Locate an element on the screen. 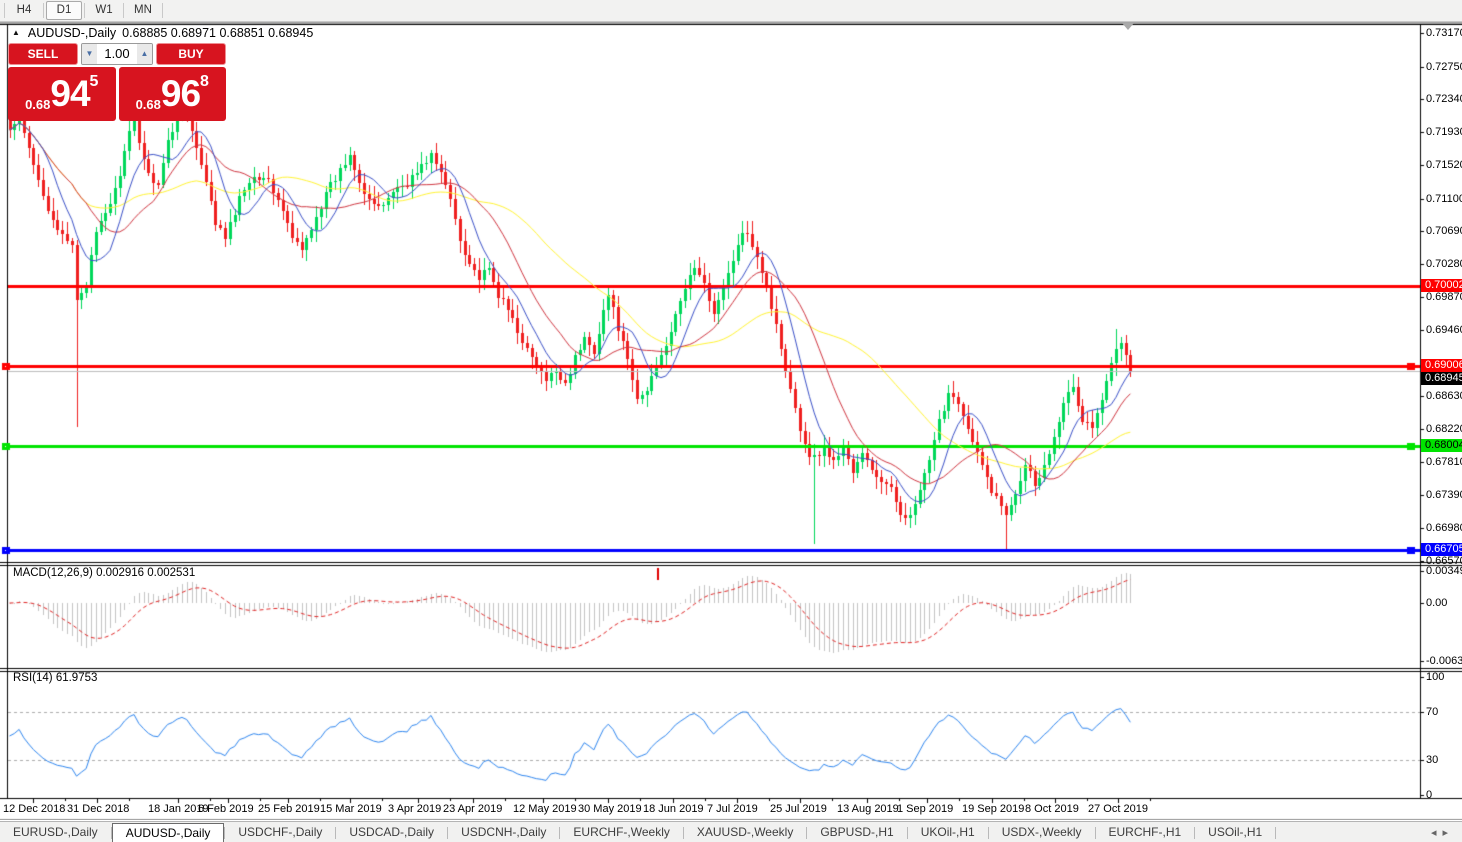 The width and height of the screenshot is (1462, 842). pointer-marker is located at coordinates (1128, 26).